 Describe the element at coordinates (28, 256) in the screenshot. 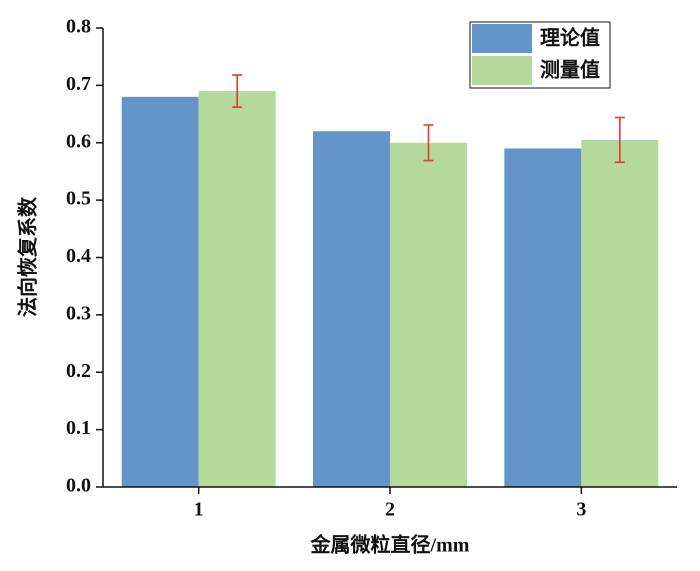

I see `y-axis-label: 法向恢复系数` at that location.